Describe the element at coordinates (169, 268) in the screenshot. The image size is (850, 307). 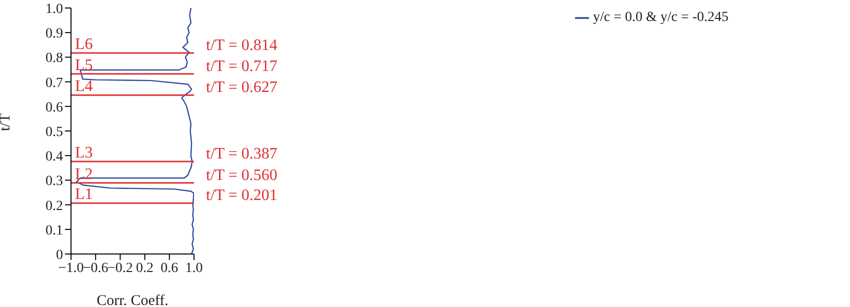
I see `x-tick-label: 0.6` at that location.